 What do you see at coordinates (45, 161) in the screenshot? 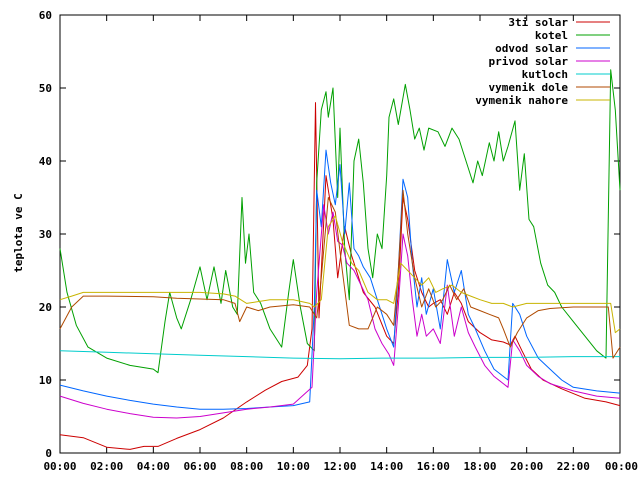
I see `y-tick-label: 40` at bounding box center [45, 161].